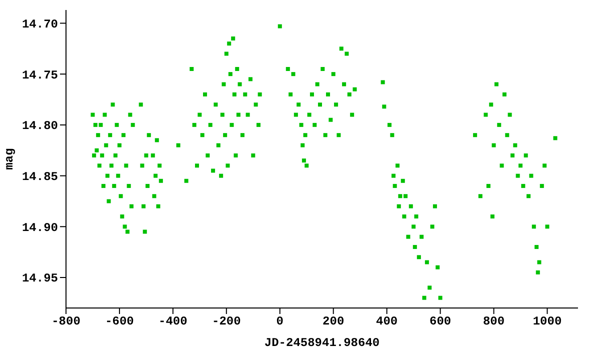 The image size is (600, 350). Describe the element at coordinates (333, 321) in the screenshot. I see `x-tick-label: 200` at that location.